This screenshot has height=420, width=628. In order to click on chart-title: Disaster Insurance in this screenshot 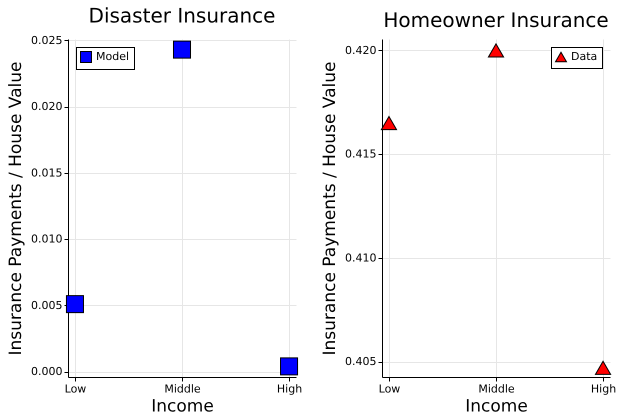, I will do `click(182, 15)`.